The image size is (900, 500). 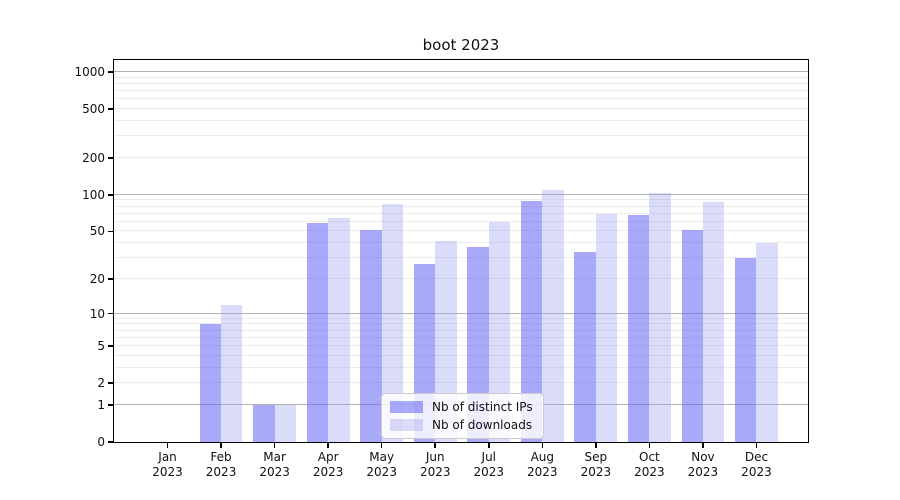 I want to click on legend-row-downloads: Nb of downloads, so click(x=461, y=425).